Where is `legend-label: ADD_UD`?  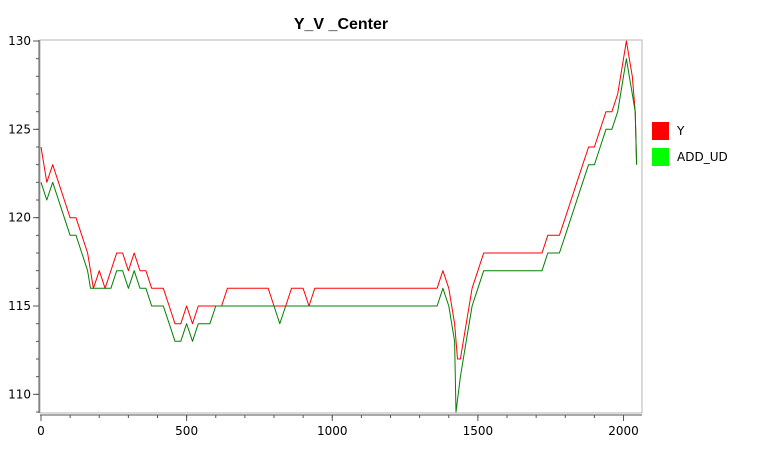 legend-label: ADD_UD is located at coordinates (702, 157).